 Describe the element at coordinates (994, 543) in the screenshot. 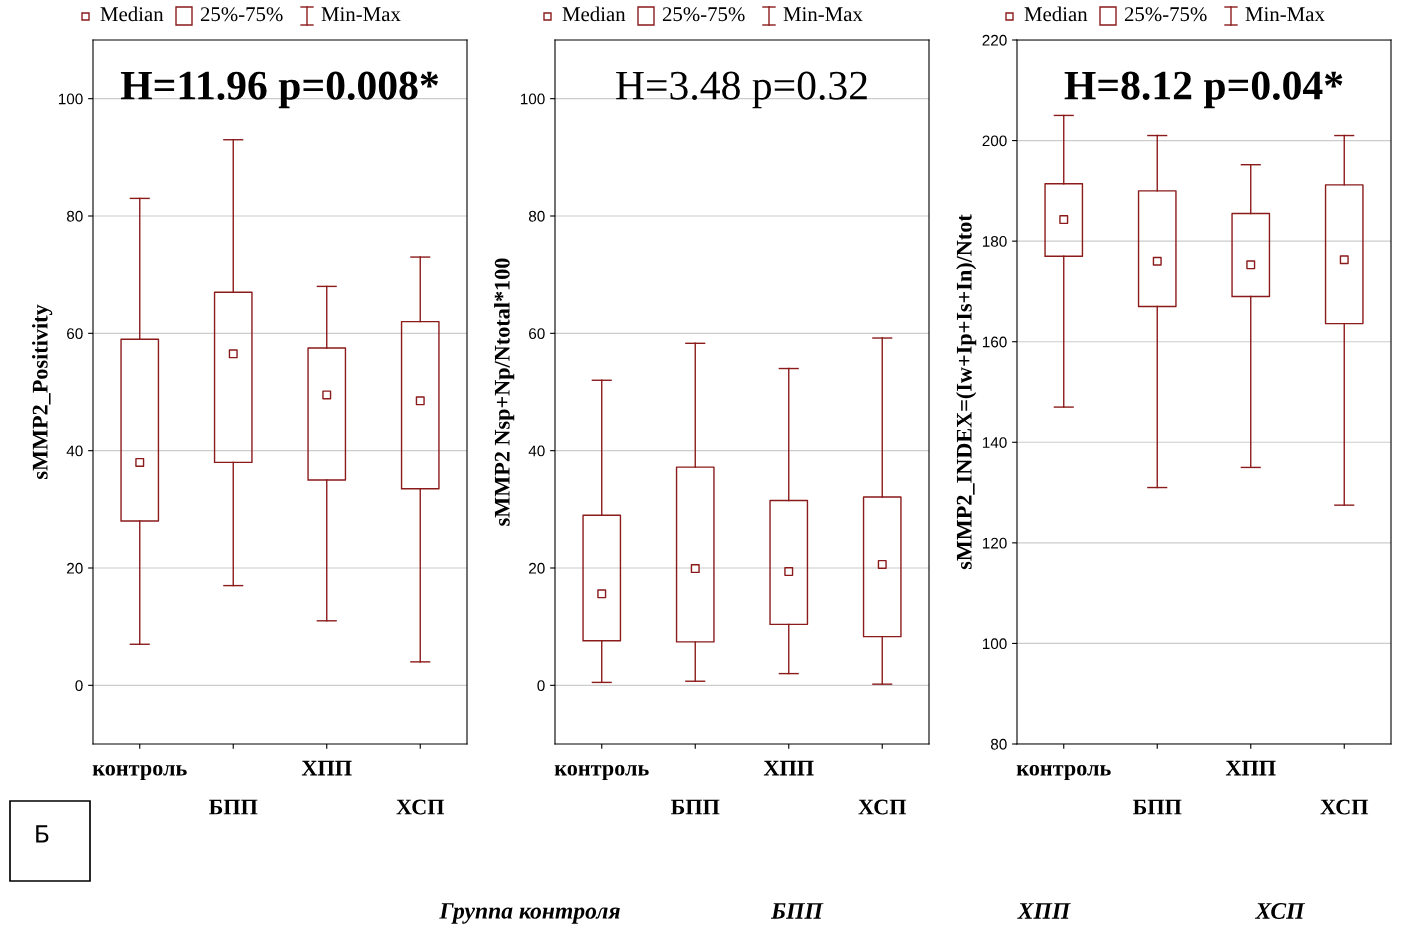

I see `y-tick-label: 120` at that location.